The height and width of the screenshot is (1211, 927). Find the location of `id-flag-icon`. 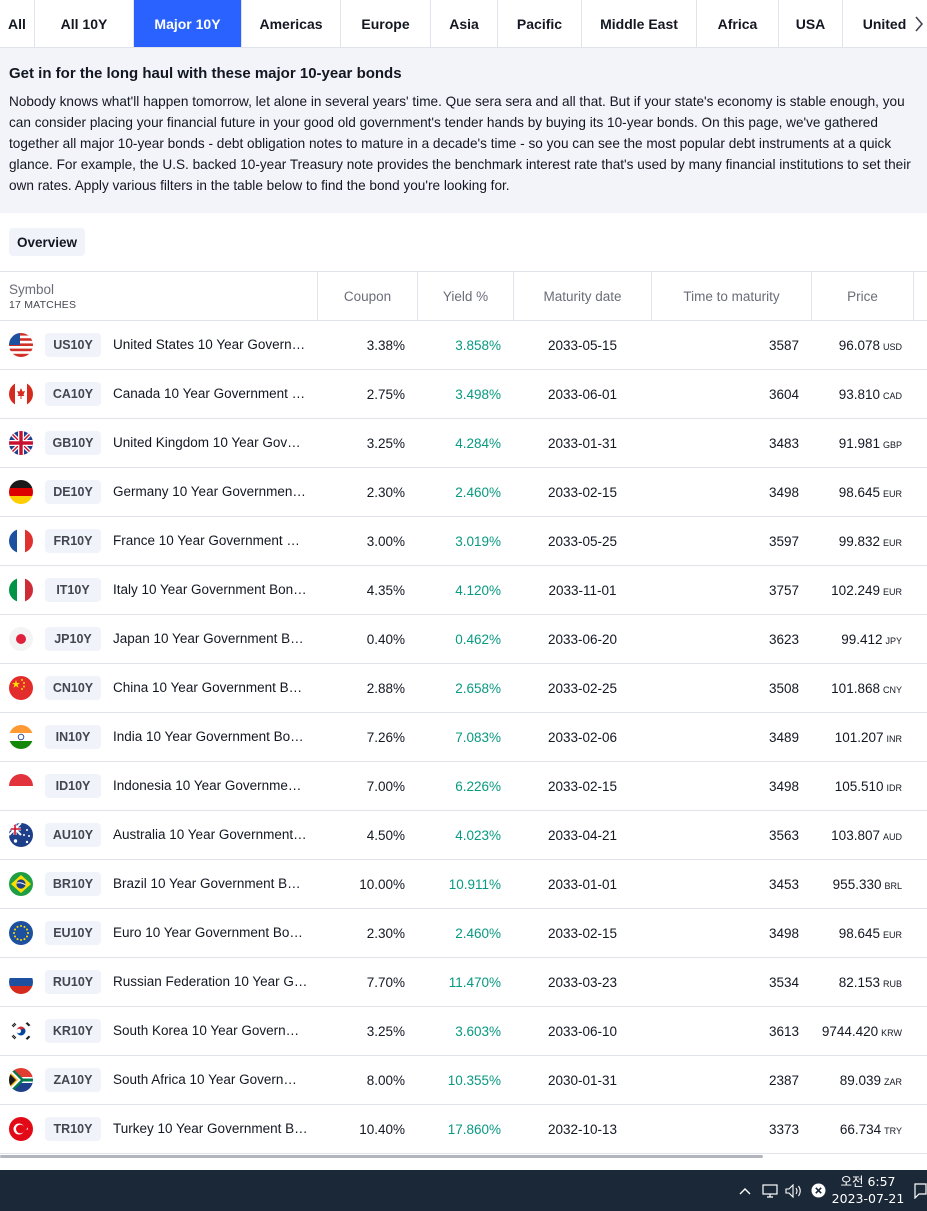

id-flag-icon is located at coordinates (21, 786).